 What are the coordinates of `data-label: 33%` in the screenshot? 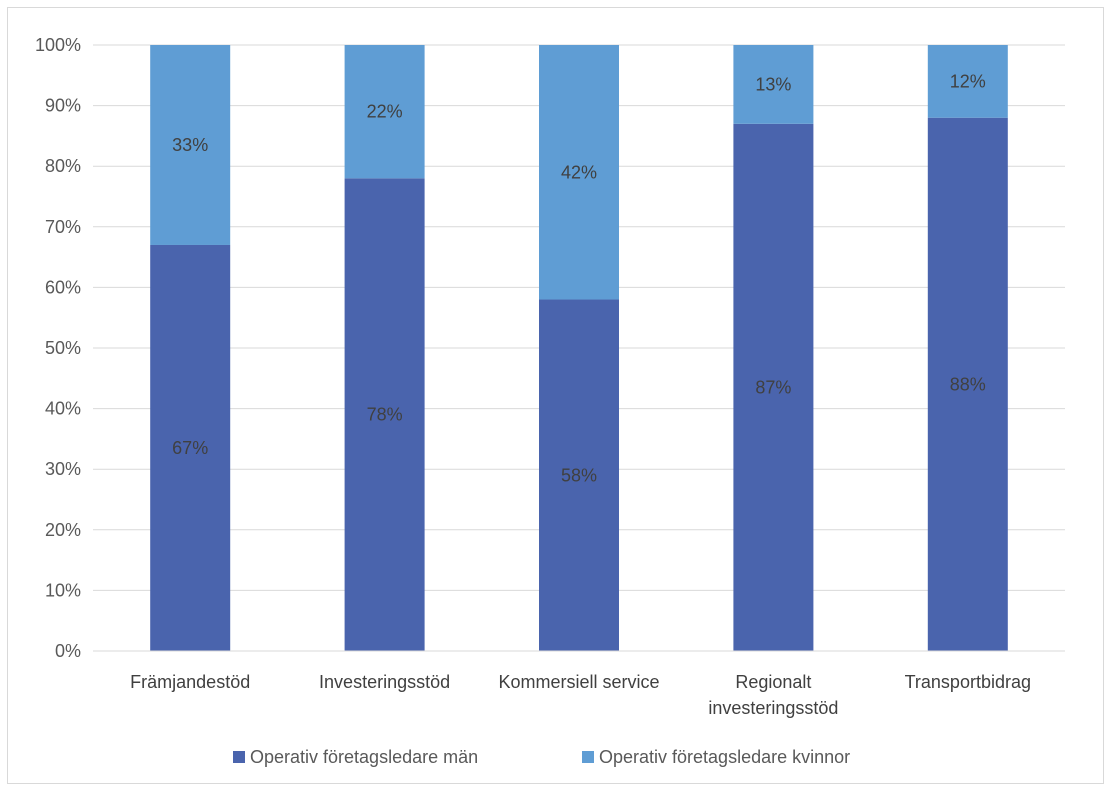 It's located at (190, 145).